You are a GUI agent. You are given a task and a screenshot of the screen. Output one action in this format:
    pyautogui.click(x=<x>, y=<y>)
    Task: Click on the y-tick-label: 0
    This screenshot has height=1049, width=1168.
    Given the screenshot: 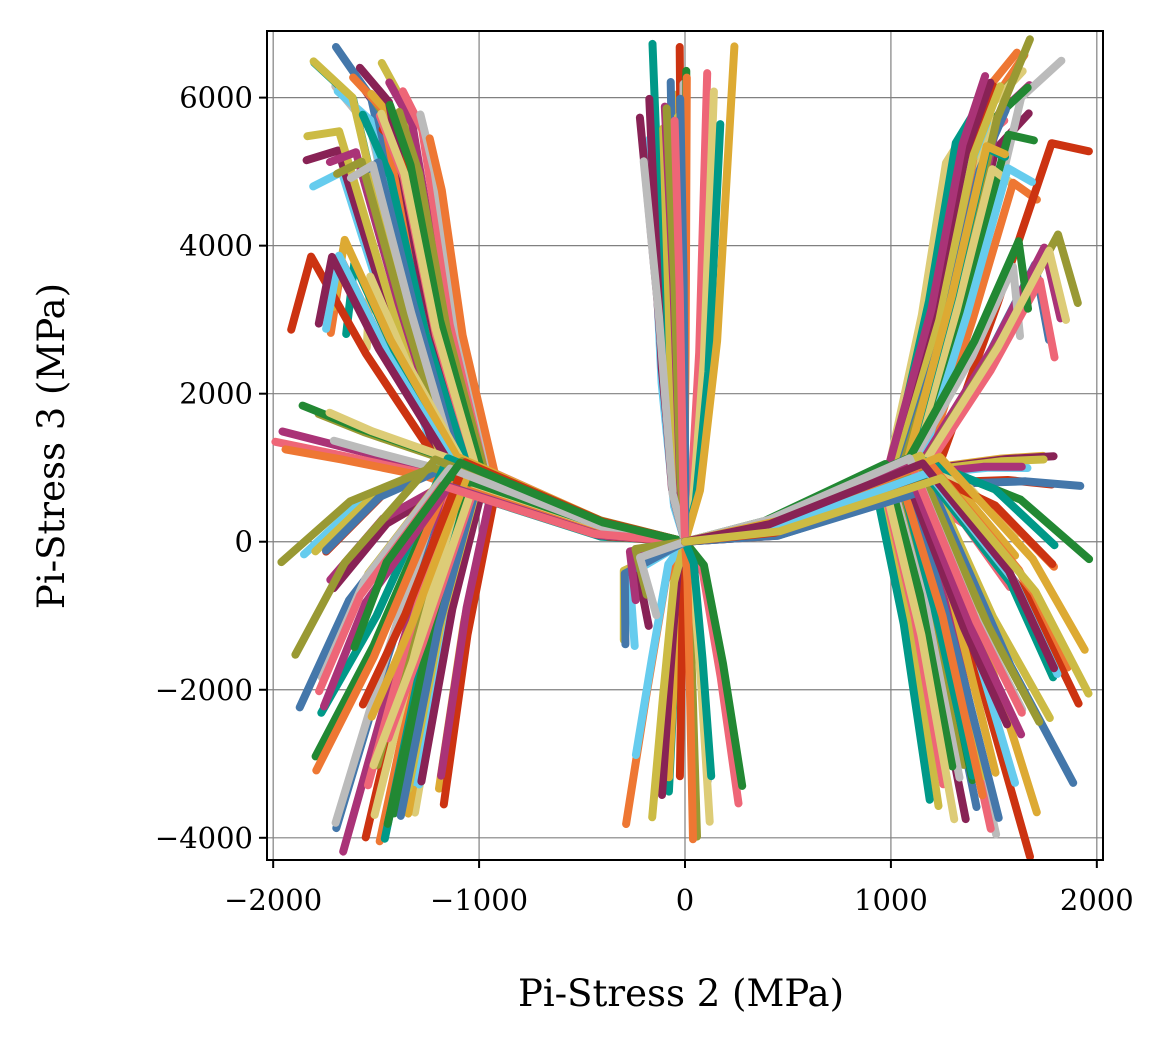 What is the action you would take?
    pyautogui.click(x=244, y=542)
    